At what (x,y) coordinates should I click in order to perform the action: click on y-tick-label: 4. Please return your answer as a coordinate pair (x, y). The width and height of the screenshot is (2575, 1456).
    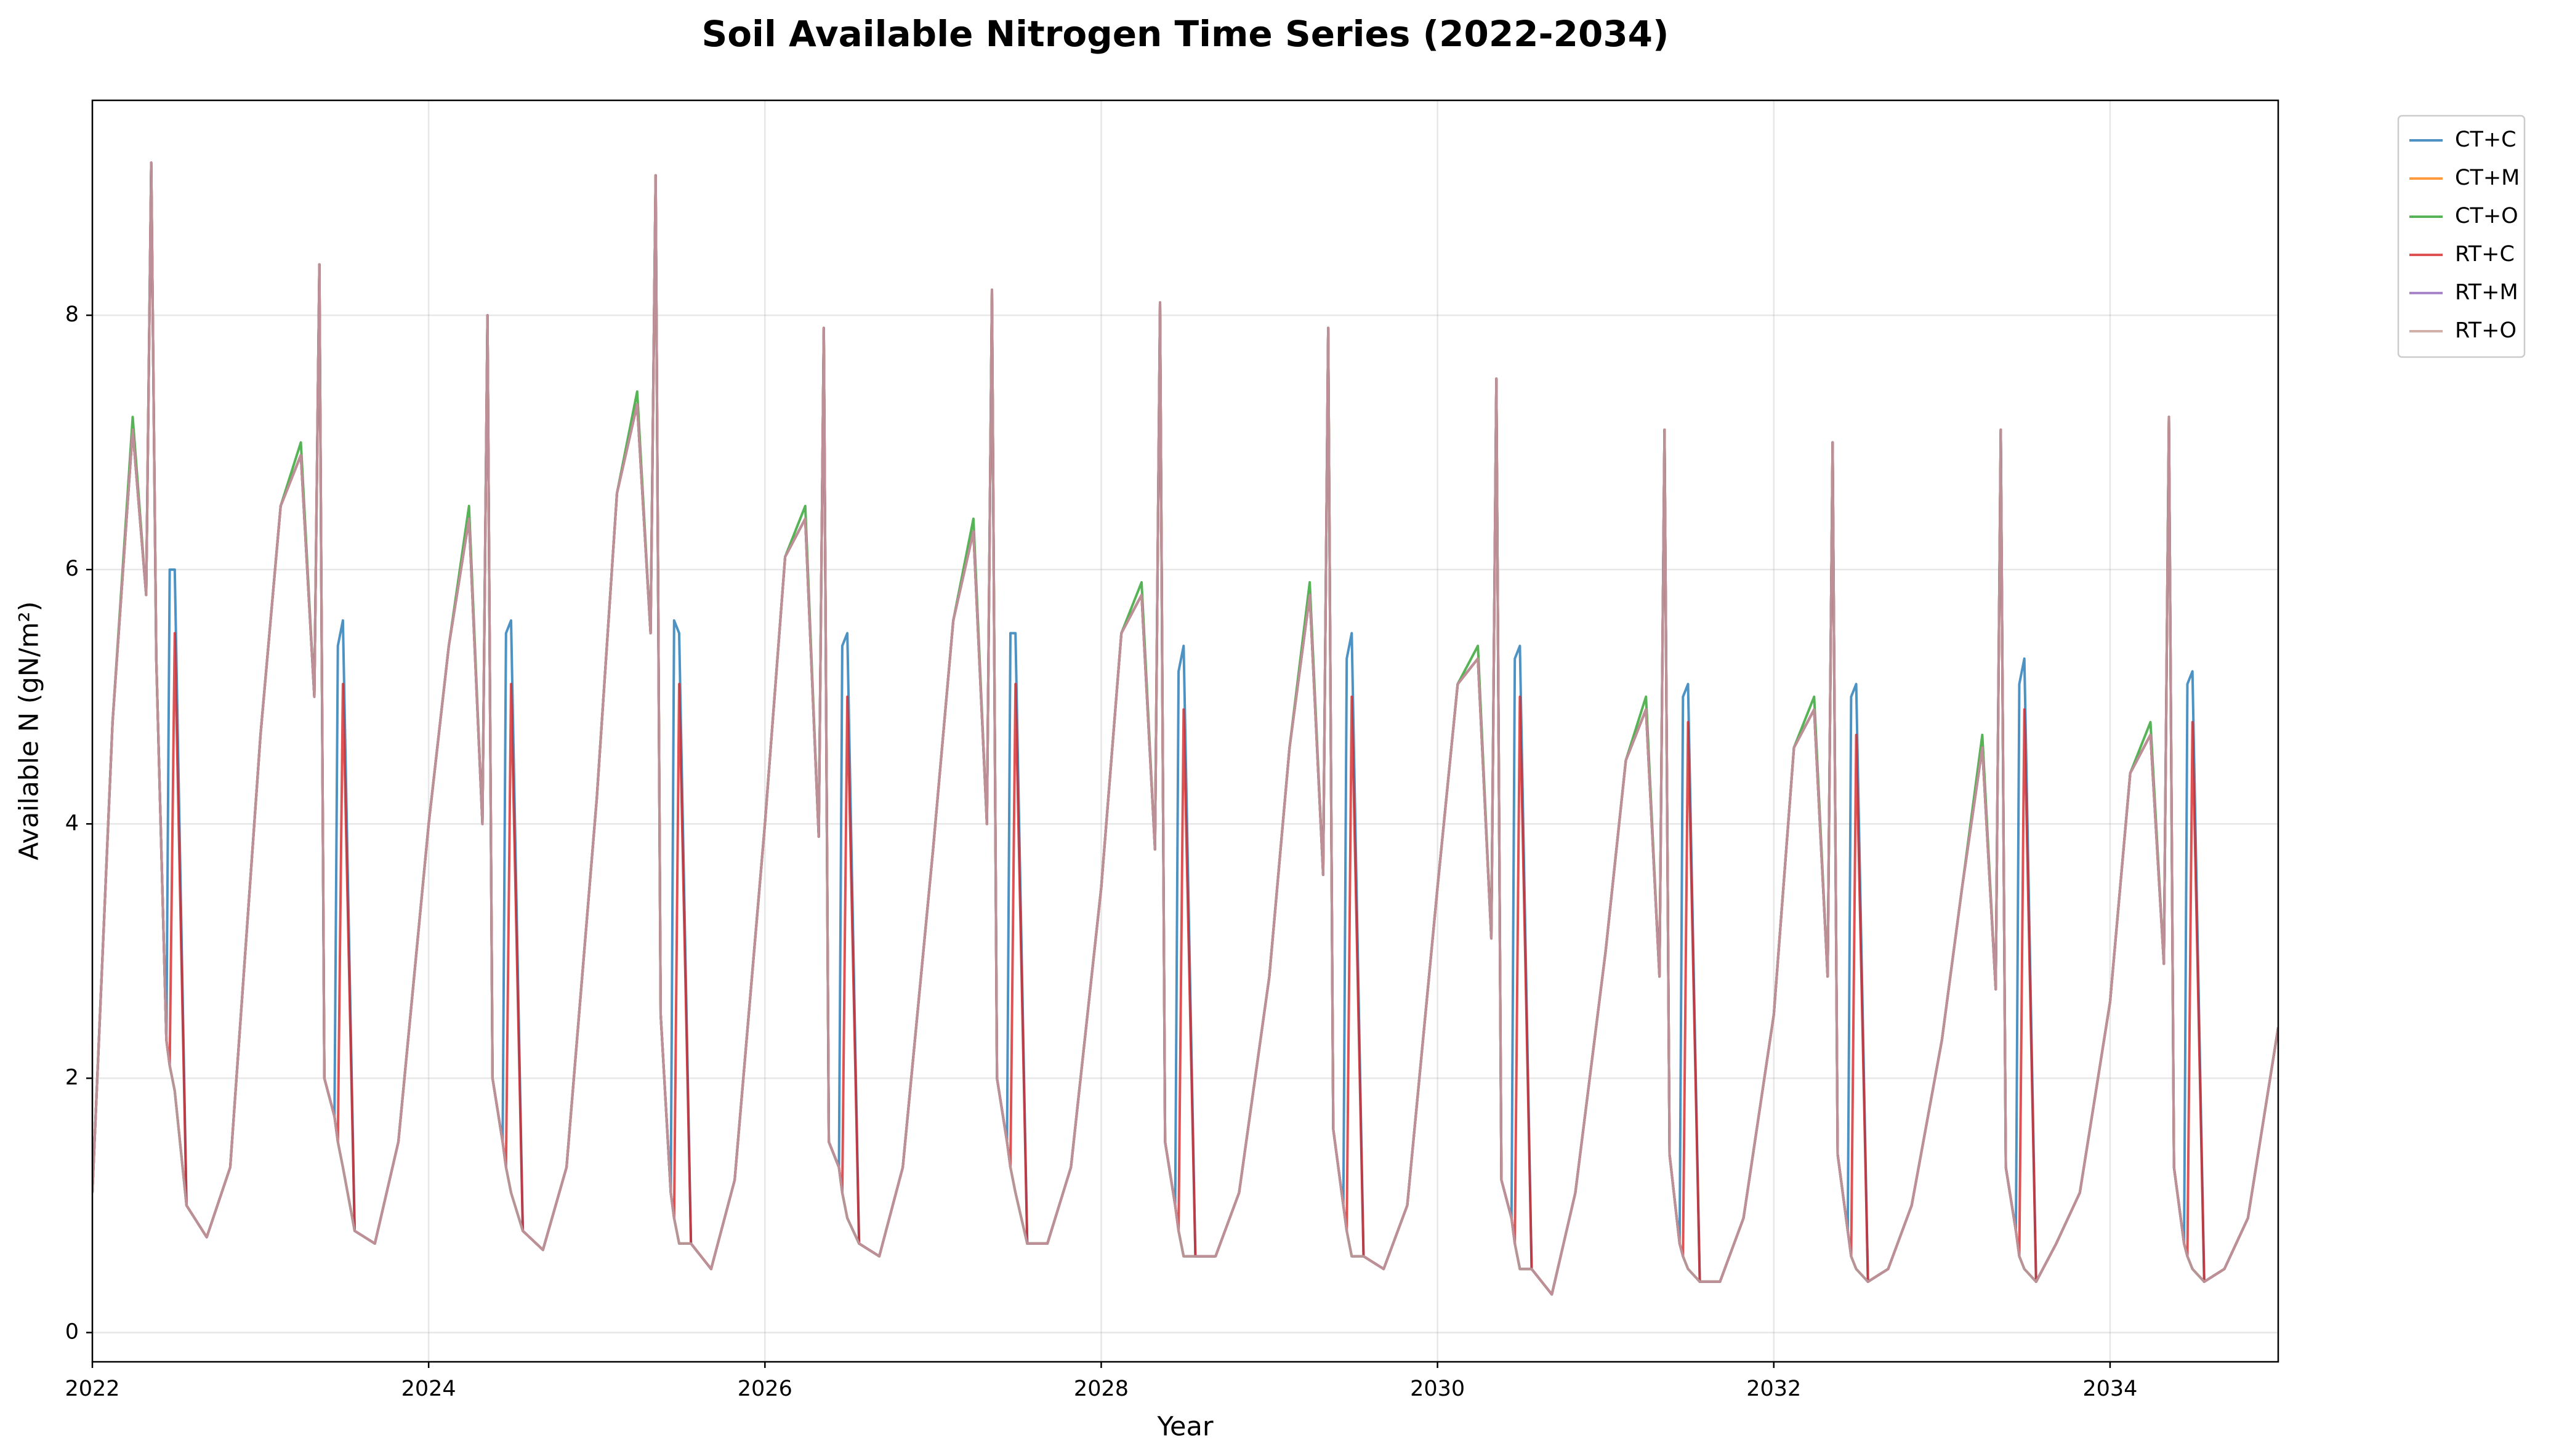
    Looking at the image, I should click on (72, 823).